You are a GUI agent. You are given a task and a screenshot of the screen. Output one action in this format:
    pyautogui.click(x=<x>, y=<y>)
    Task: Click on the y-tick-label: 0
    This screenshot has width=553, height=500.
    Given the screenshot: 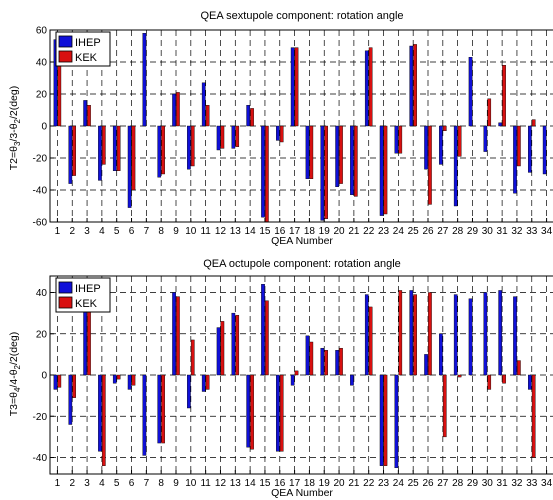 What is the action you would take?
    pyautogui.click(x=44, y=127)
    